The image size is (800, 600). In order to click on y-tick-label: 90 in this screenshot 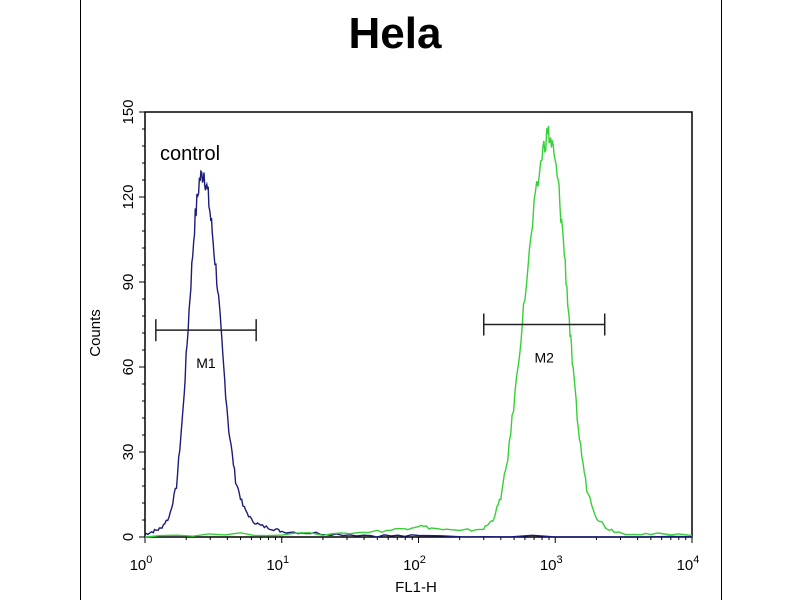, I will do `click(128, 282)`.